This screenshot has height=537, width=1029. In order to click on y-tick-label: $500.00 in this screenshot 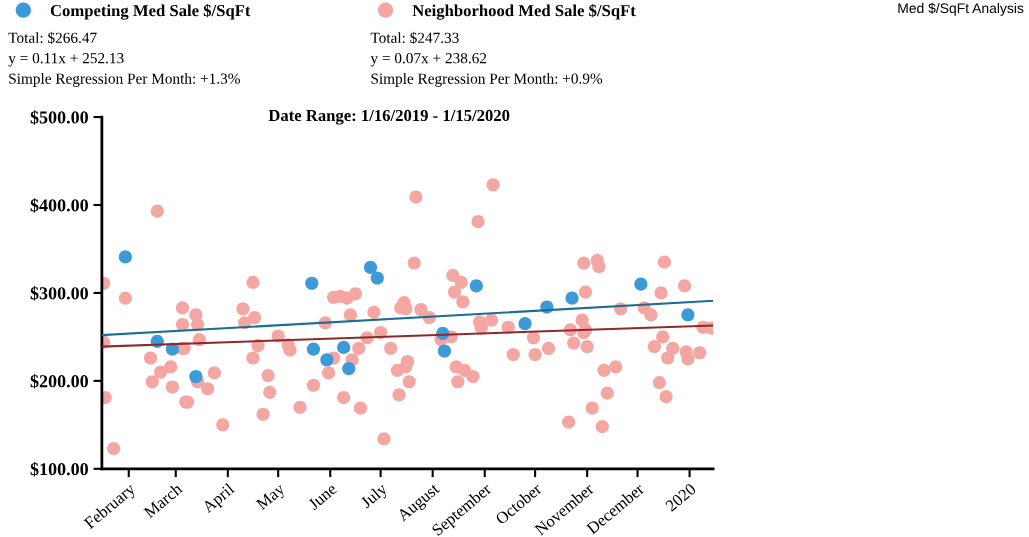, I will do `click(59, 117)`.